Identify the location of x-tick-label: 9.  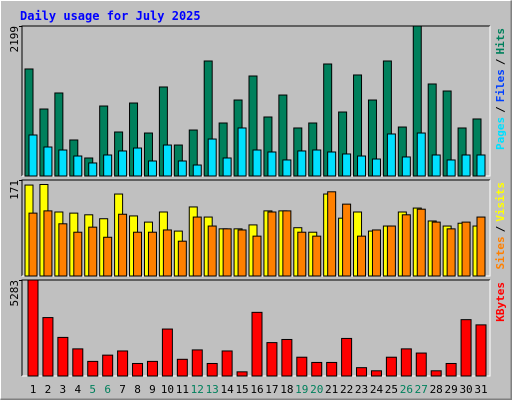
(152, 389).